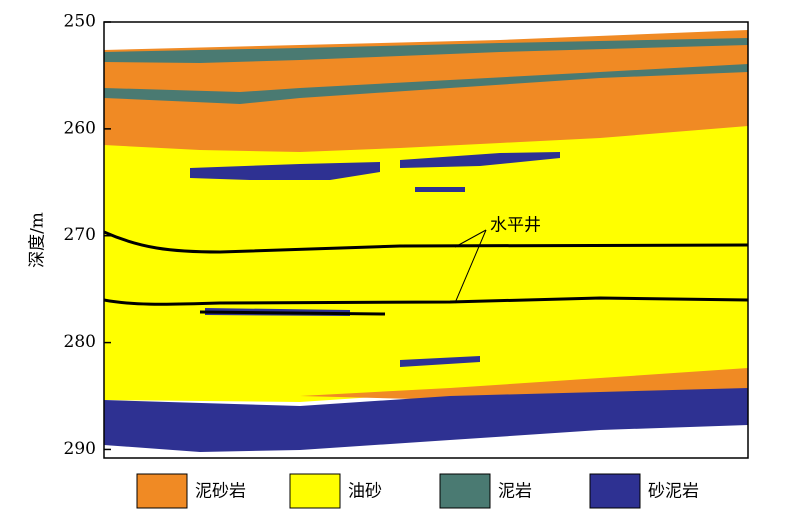  I want to click on y-tick-label: 260, so click(80, 128).